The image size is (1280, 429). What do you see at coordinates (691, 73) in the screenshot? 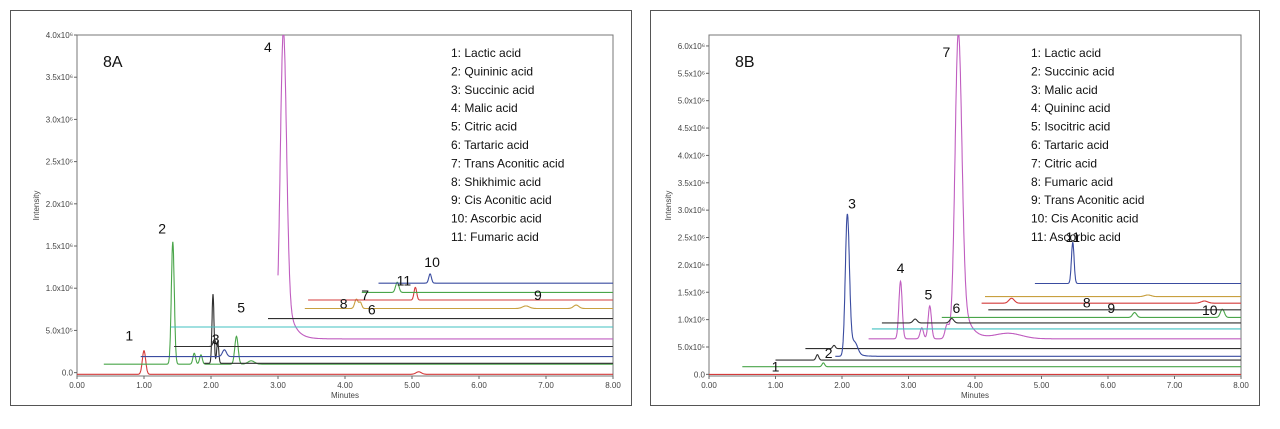
I see `y-tick-label: 5.5x10⁶` at bounding box center [691, 73].